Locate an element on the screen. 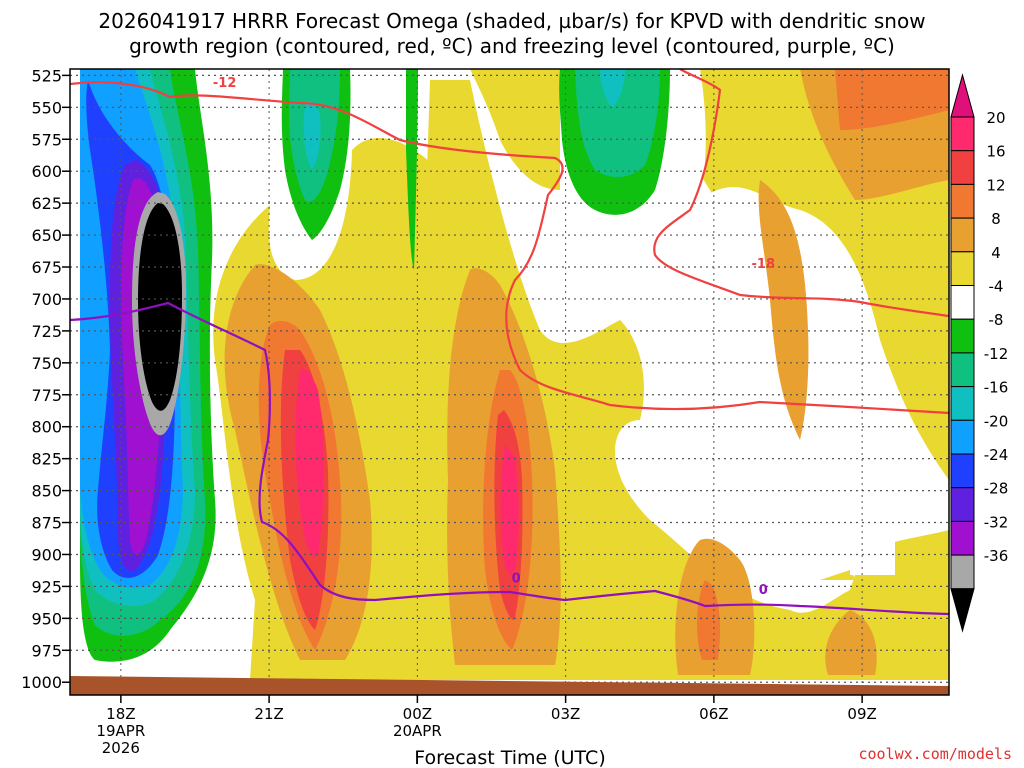 The height and width of the screenshot is (768, 1024). y-tick-label: 975 is located at coordinates (46, 650).